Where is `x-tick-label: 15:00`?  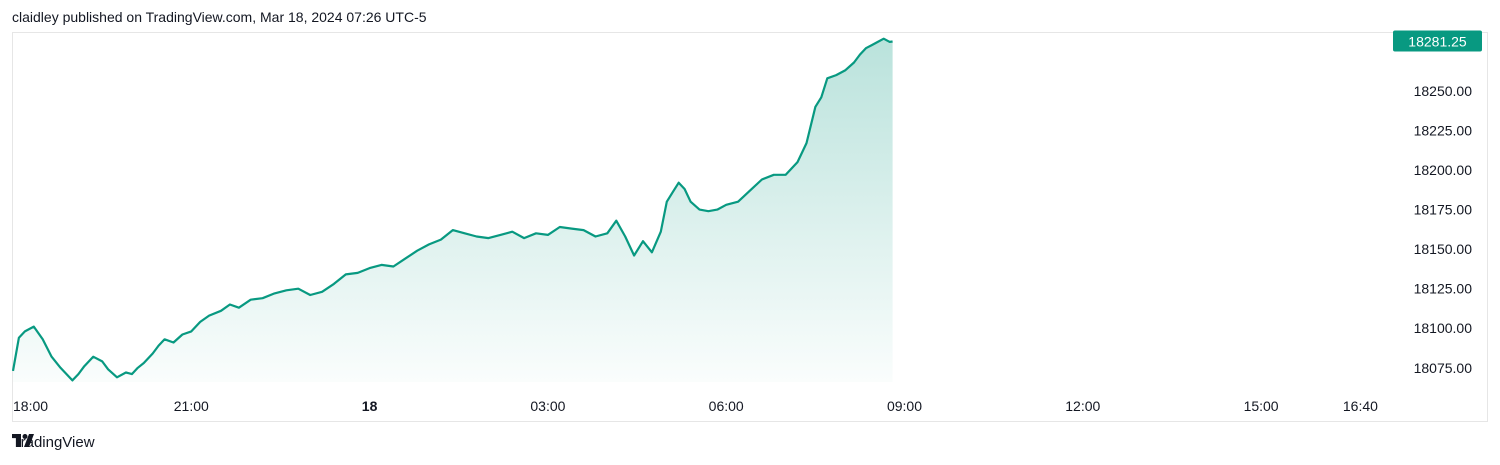
x-tick-label: 15:00 is located at coordinates (1261, 406).